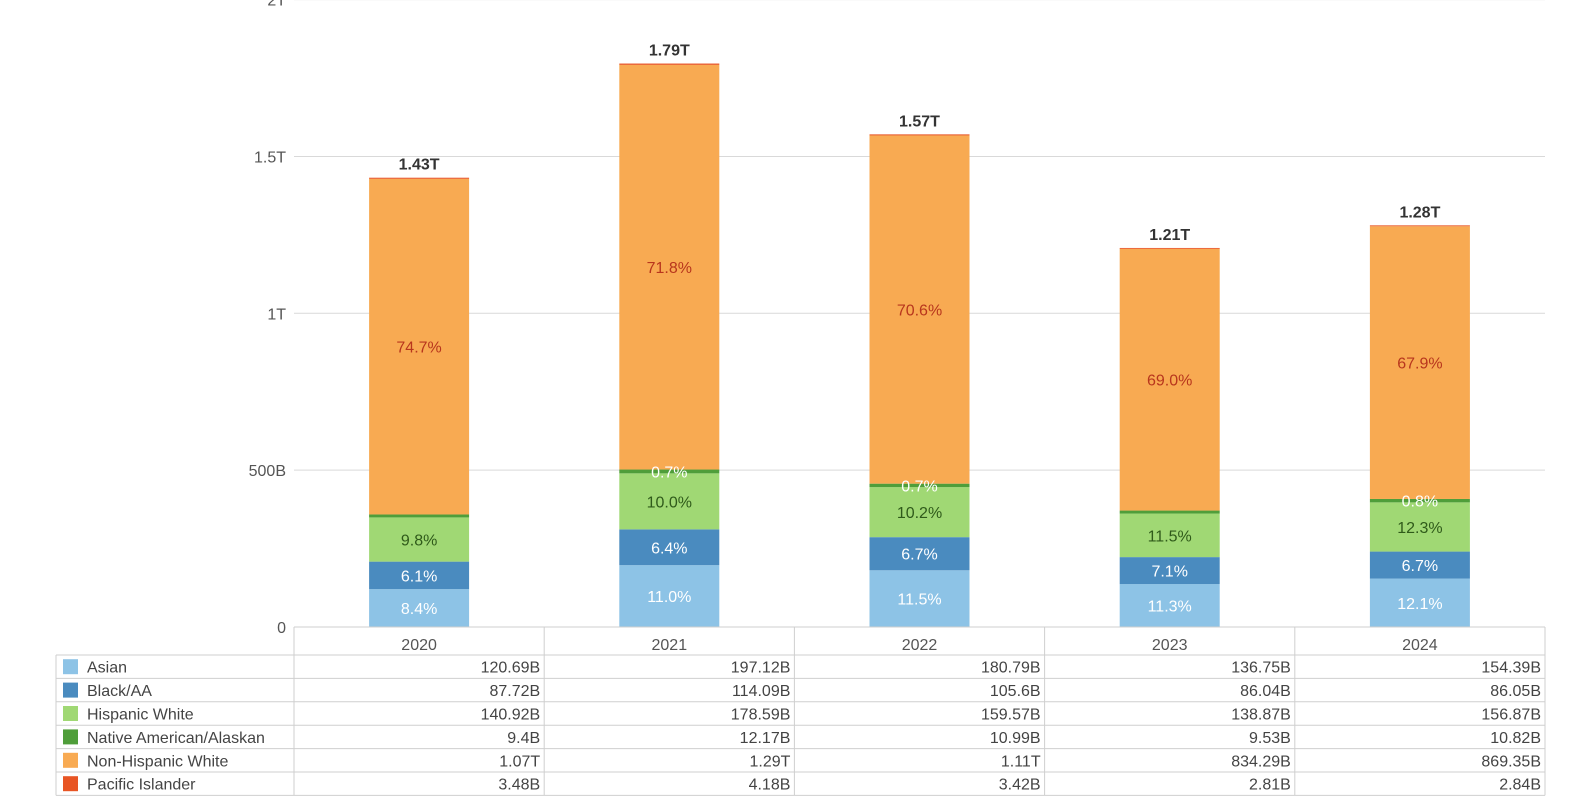 This screenshot has width=1570, height=803. Describe the element at coordinates (1511, 668) in the screenshot. I see `table-cell-value: 154.39B` at that location.